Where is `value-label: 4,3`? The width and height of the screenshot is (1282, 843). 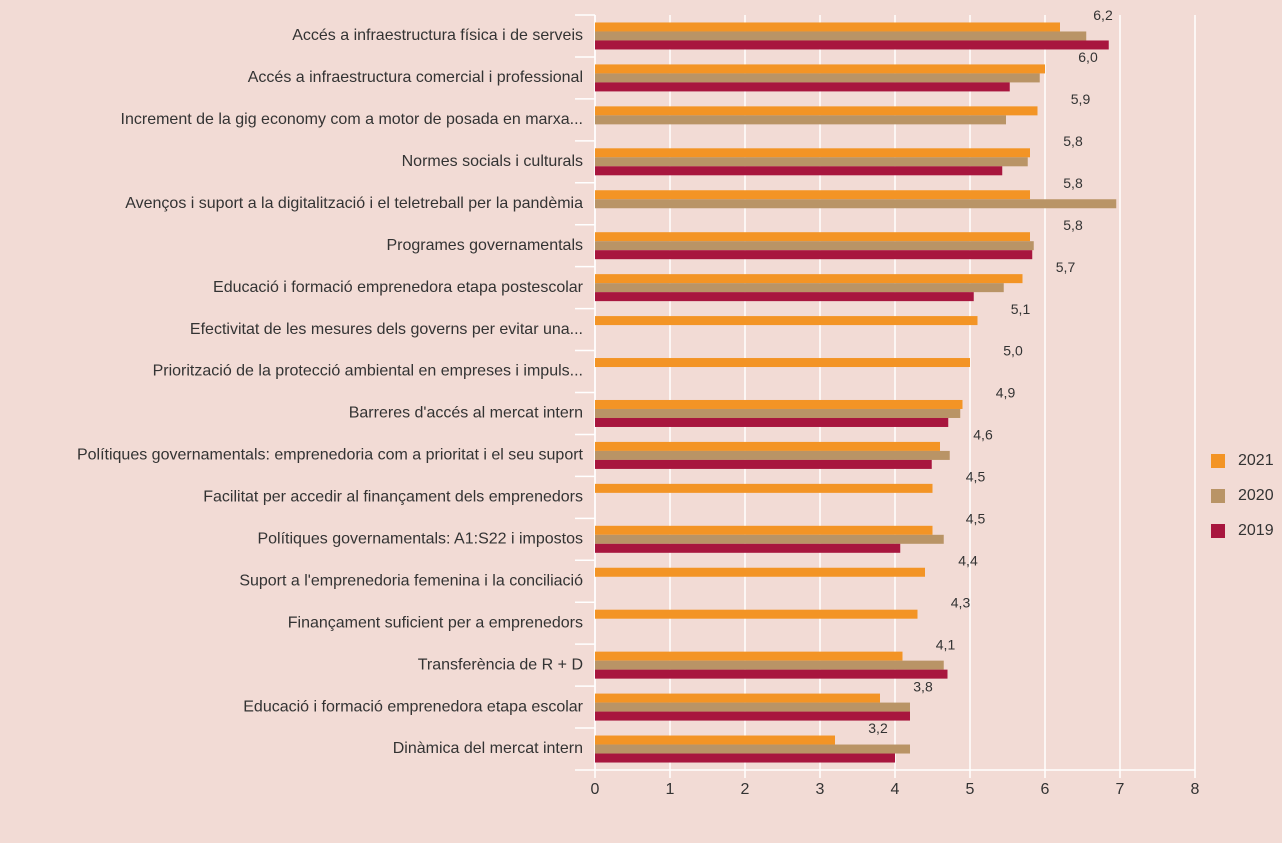 value-label: 4,3 is located at coordinates (961, 602).